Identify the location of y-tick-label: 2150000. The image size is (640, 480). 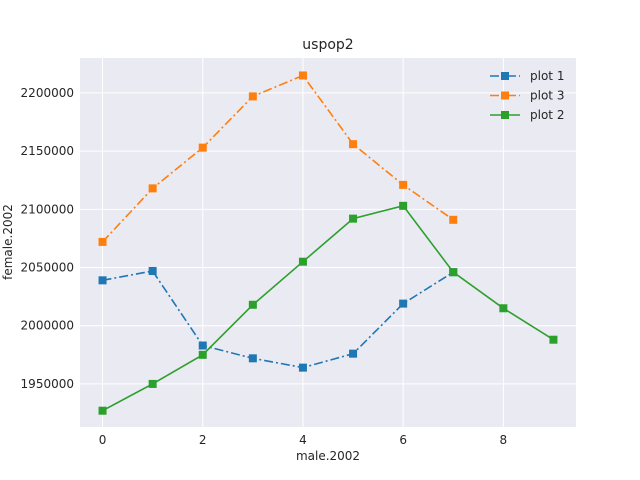
(47, 151).